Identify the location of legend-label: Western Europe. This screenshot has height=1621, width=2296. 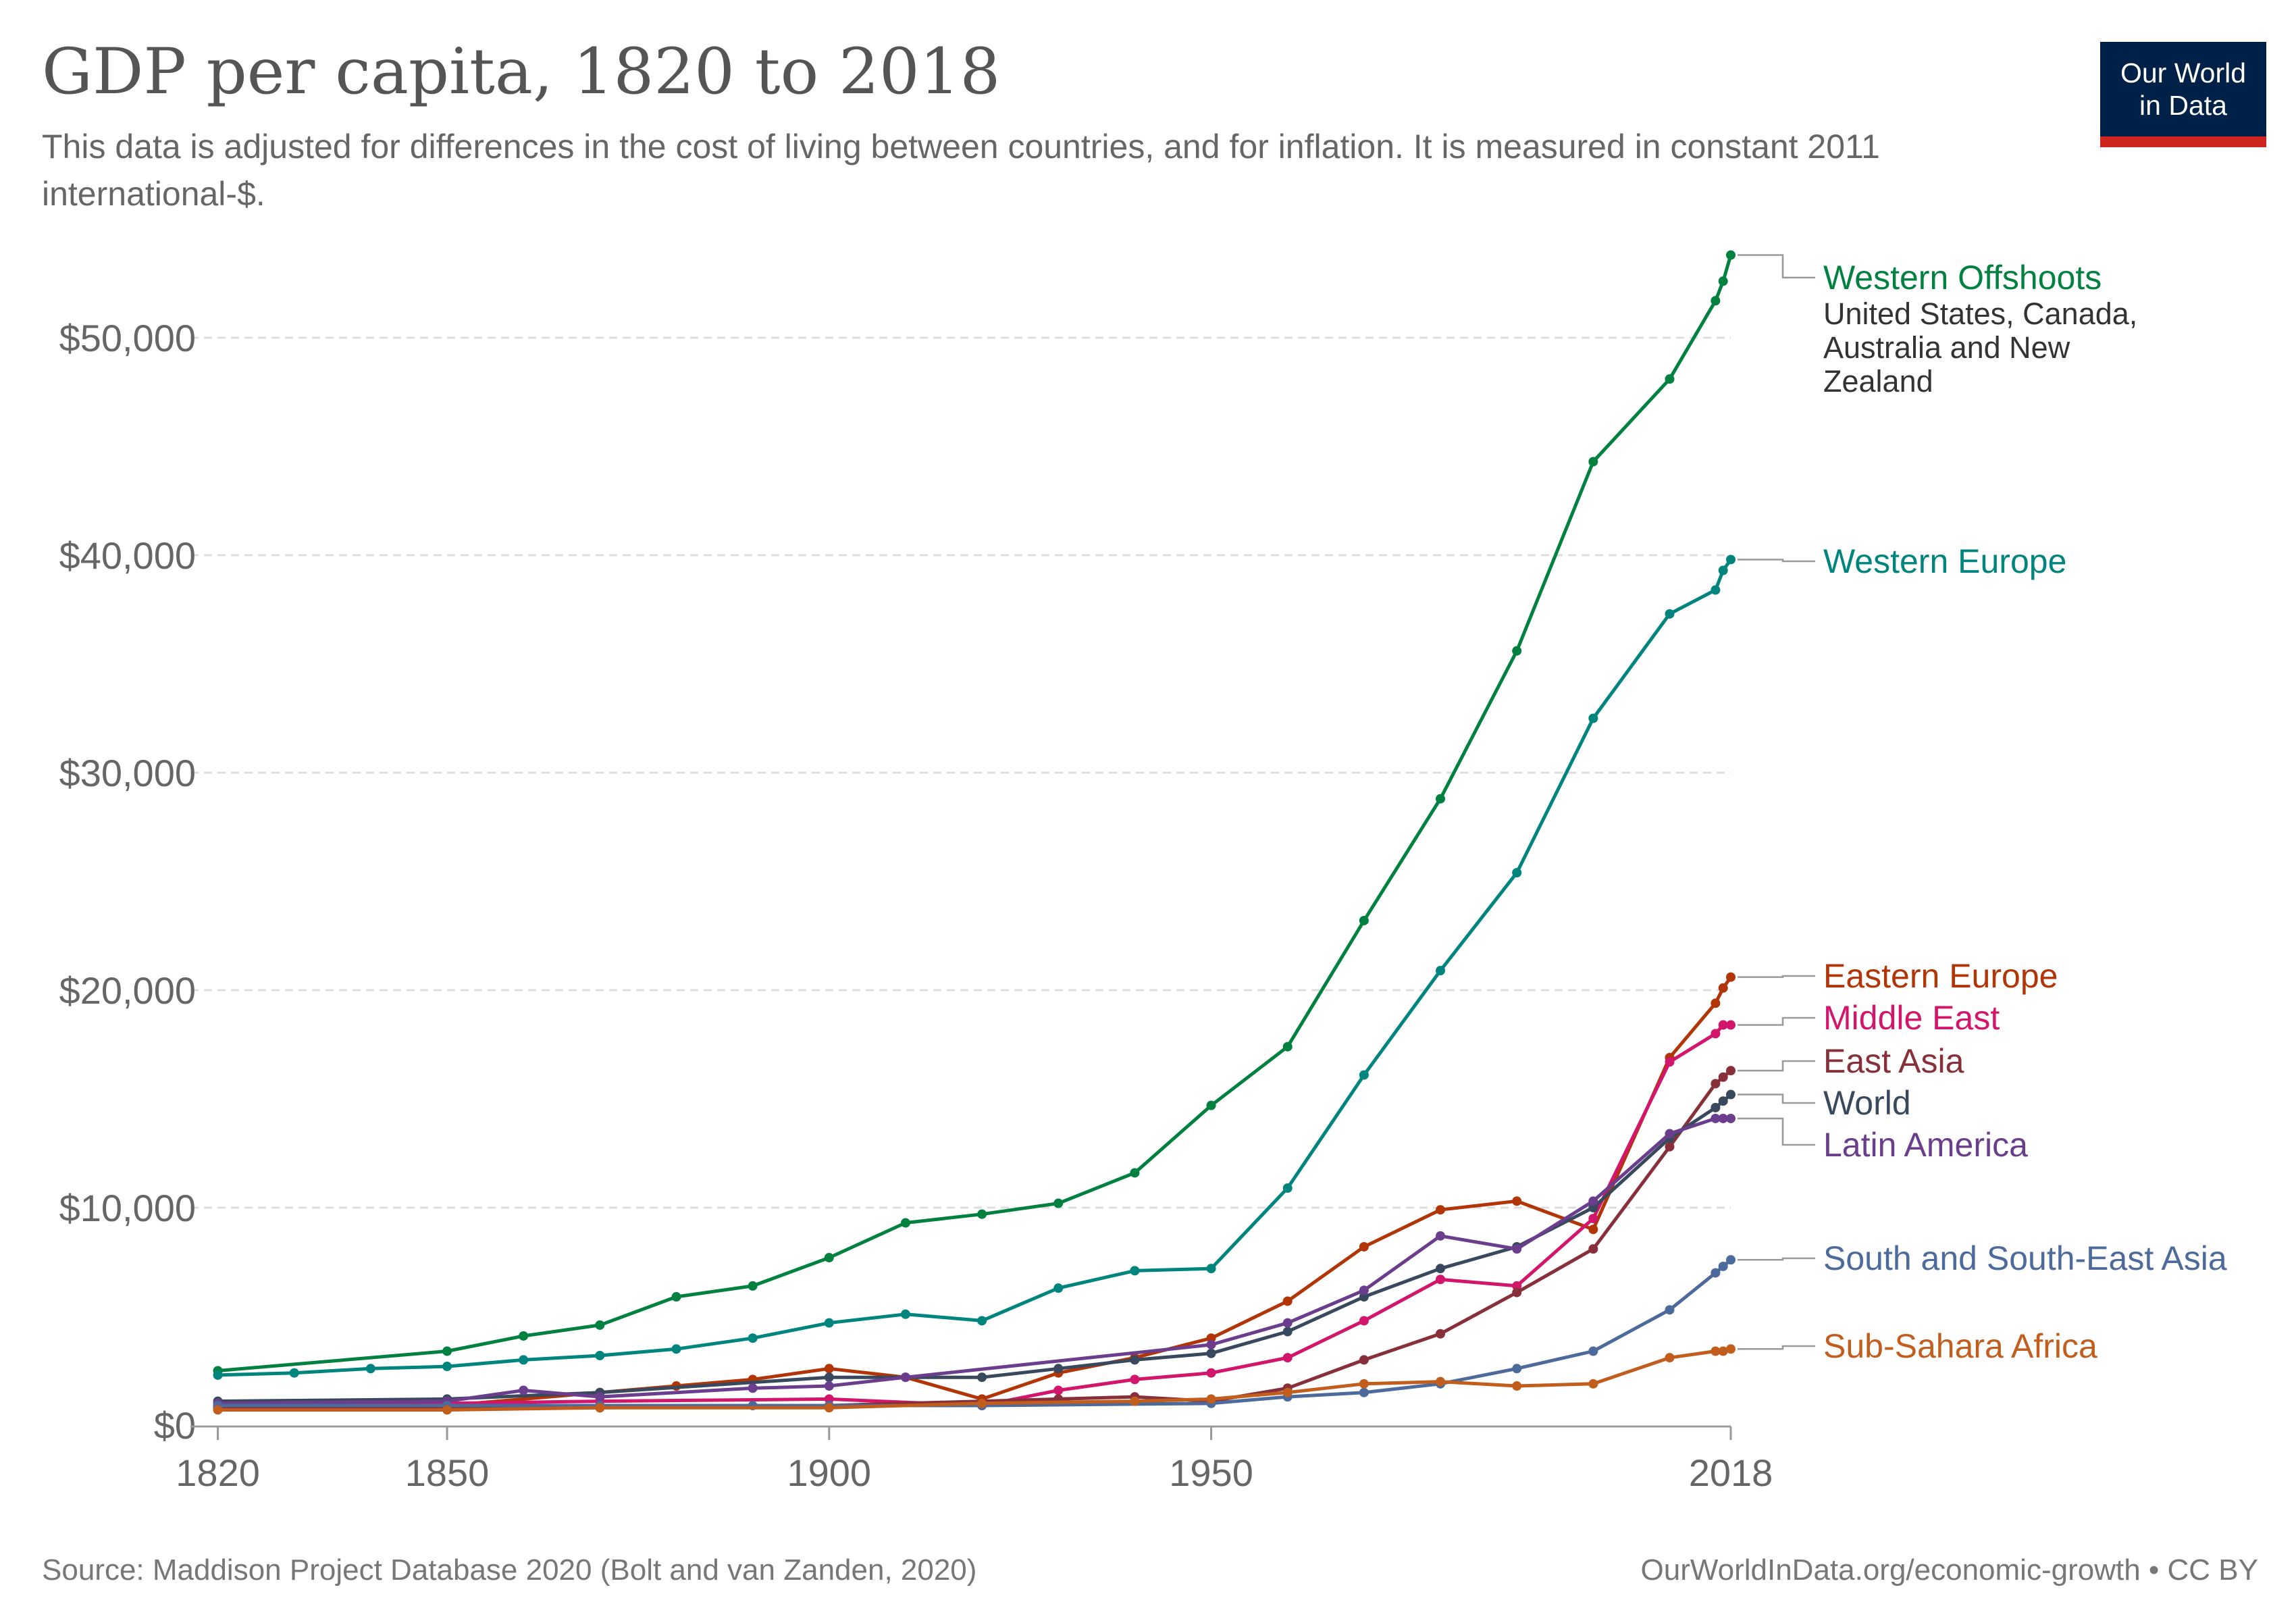
(1944, 561).